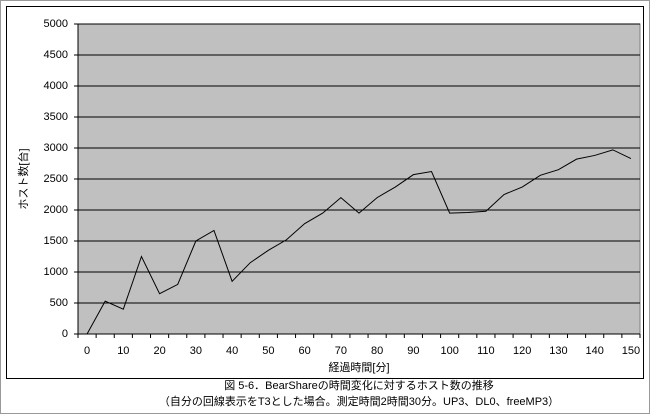 The height and width of the screenshot is (414, 650). Describe the element at coordinates (56, 148) in the screenshot. I see `y-tick-label: 3000` at that location.